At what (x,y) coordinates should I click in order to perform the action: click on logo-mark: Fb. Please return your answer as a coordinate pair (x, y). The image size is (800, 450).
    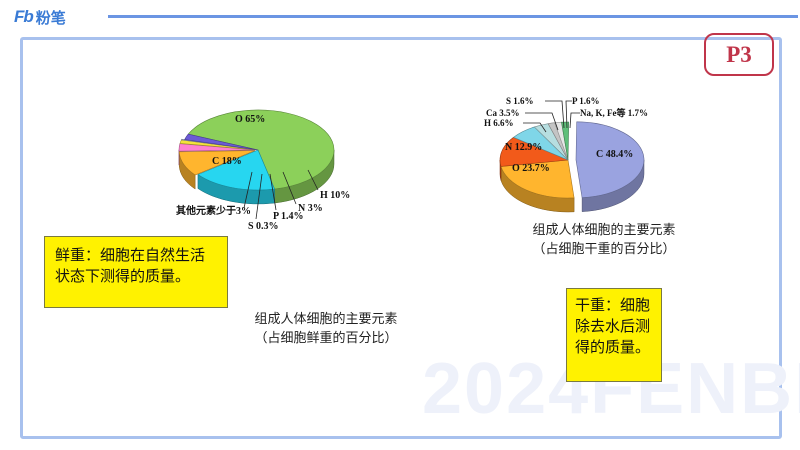
    Looking at the image, I should click on (24, 16).